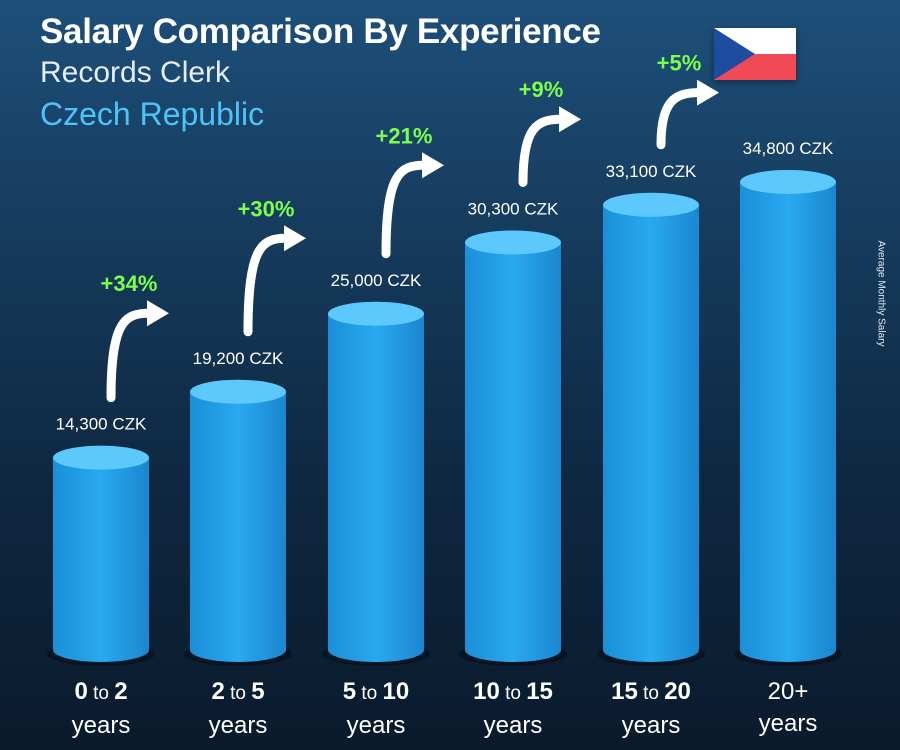 The height and width of the screenshot is (750, 900). Describe the element at coordinates (788, 707) in the screenshot. I see `category-label: 20+ years` at that location.